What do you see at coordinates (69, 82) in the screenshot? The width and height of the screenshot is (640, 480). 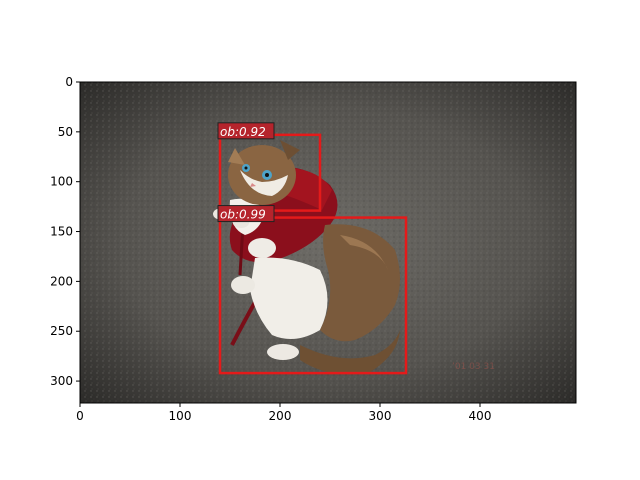 I see `y-tick-label: 0` at bounding box center [69, 82].